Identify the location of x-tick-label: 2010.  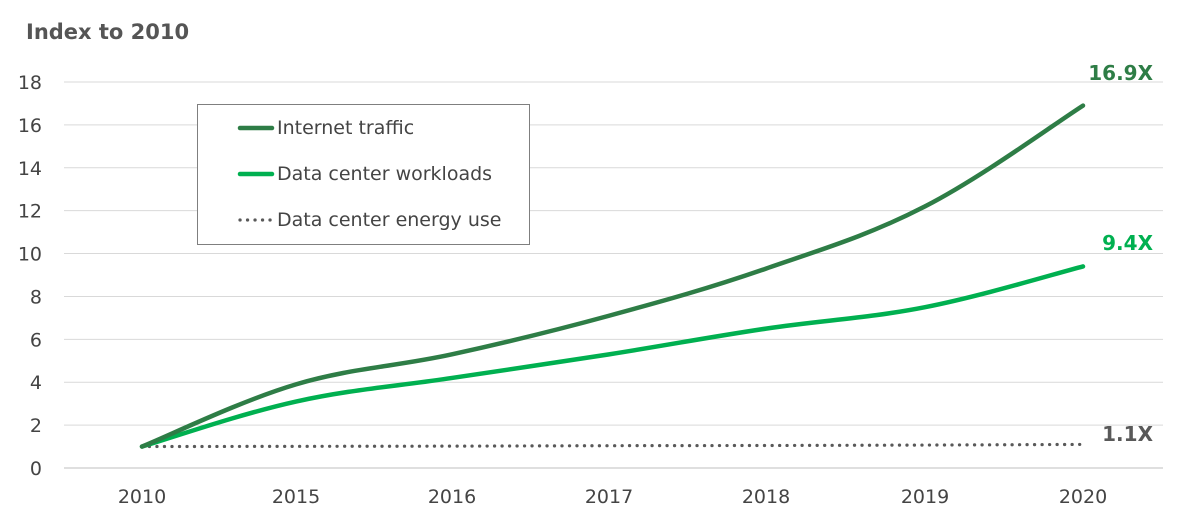
(142, 497).